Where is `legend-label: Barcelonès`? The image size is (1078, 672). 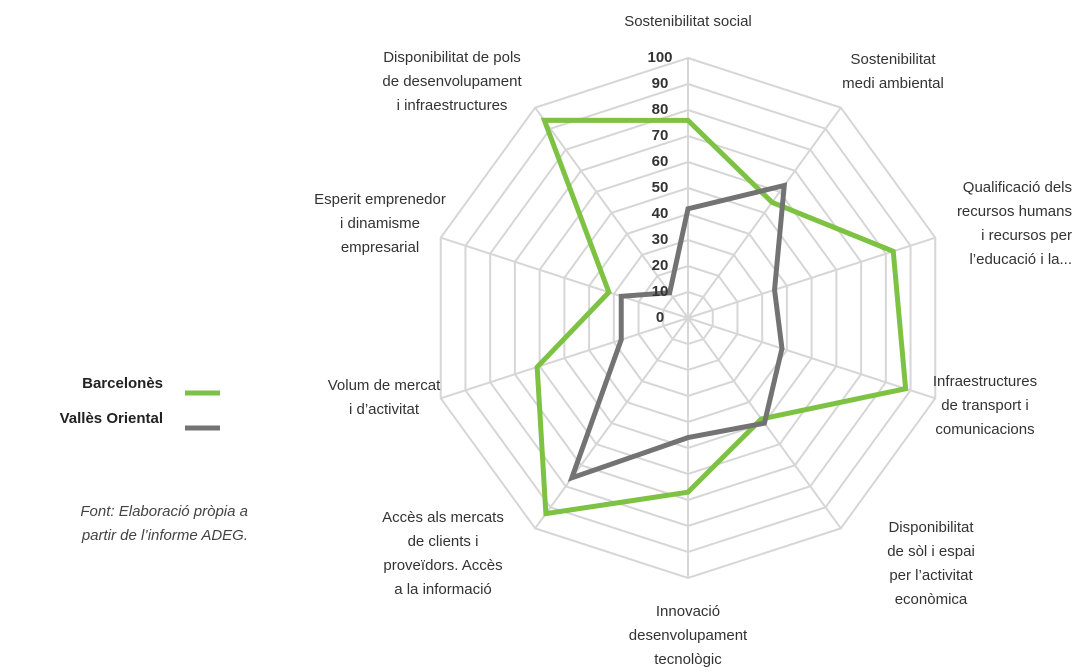 legend-label: Barcelonès is located at coordinates (122, 383).